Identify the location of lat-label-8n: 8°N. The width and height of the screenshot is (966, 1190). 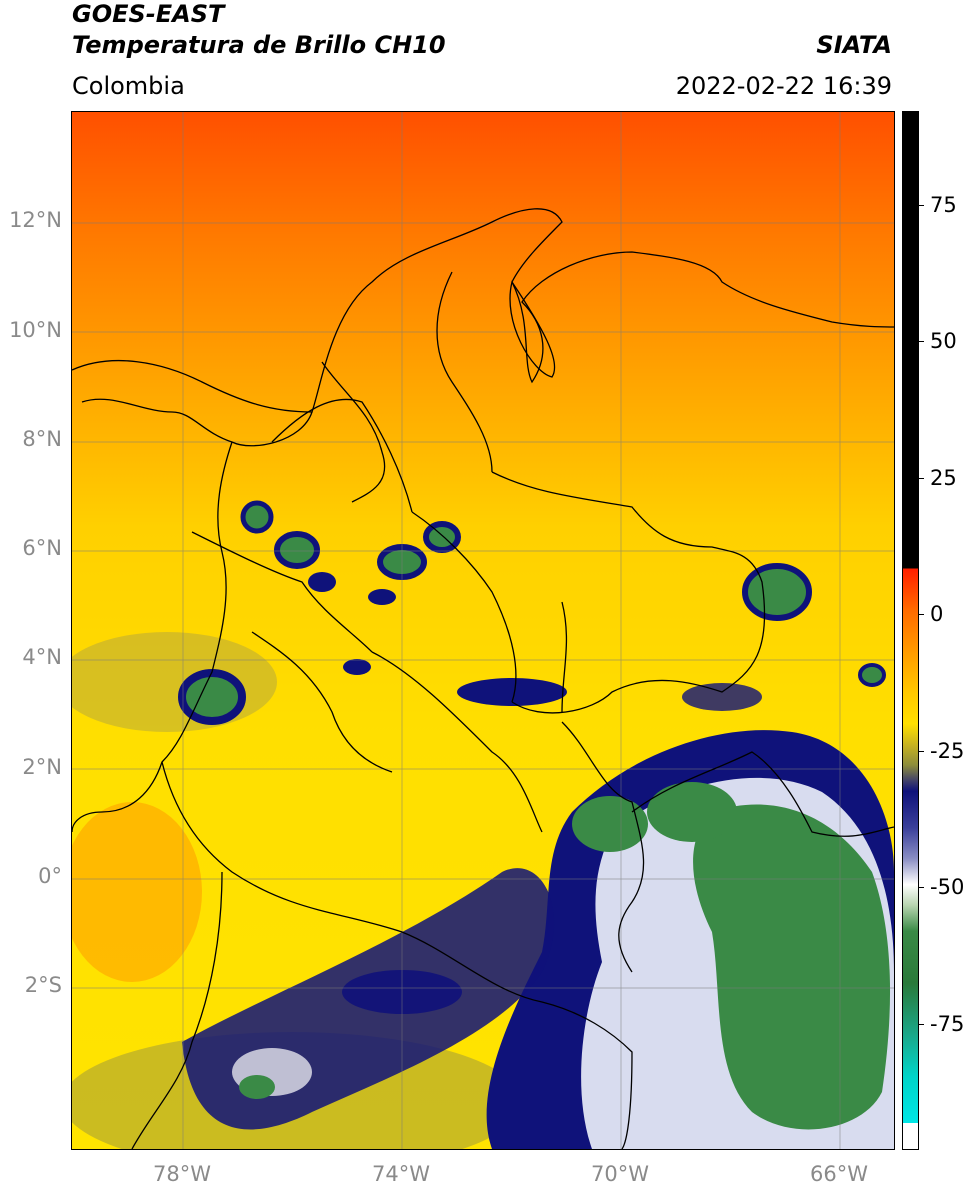
(42, 439).